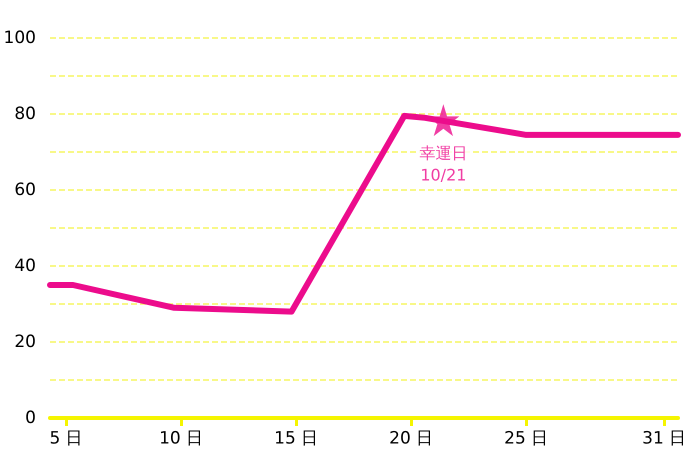  I want to click on y-tick-label: 80, so click(25, 114).